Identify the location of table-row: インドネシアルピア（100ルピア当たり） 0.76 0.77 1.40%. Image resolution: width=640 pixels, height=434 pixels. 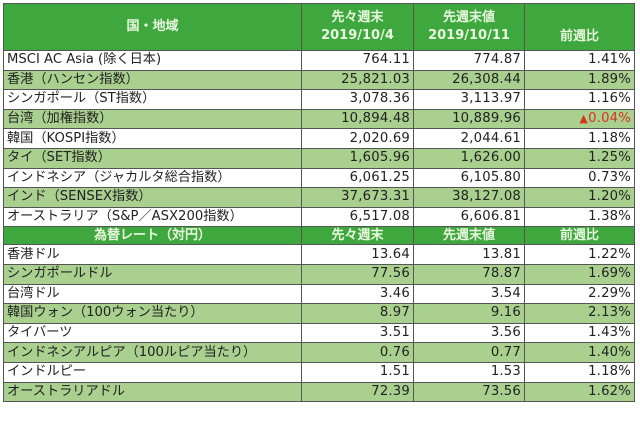
(319, 352).